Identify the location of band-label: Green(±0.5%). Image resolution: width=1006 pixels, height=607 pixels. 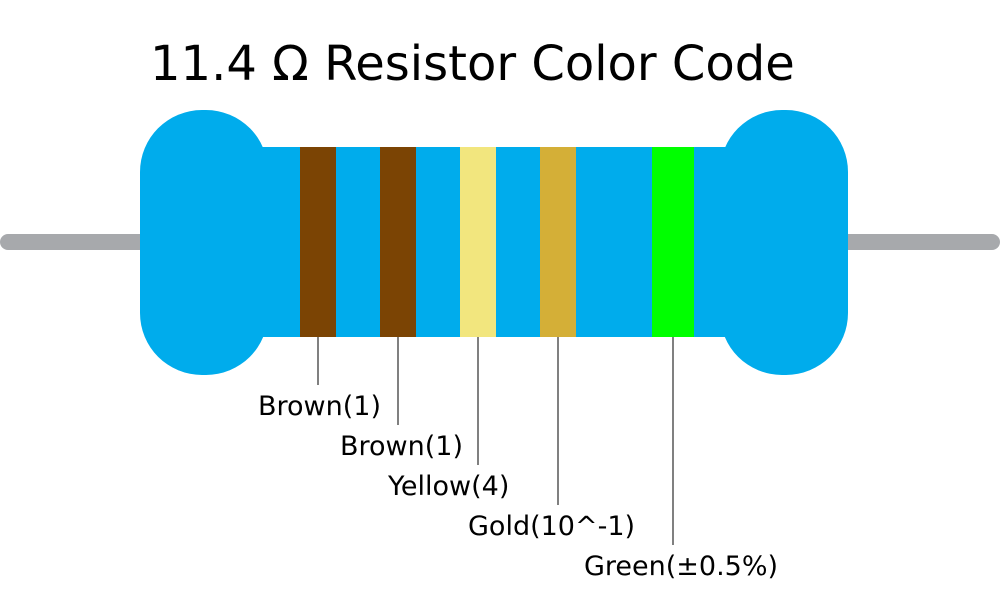
(681, 566).